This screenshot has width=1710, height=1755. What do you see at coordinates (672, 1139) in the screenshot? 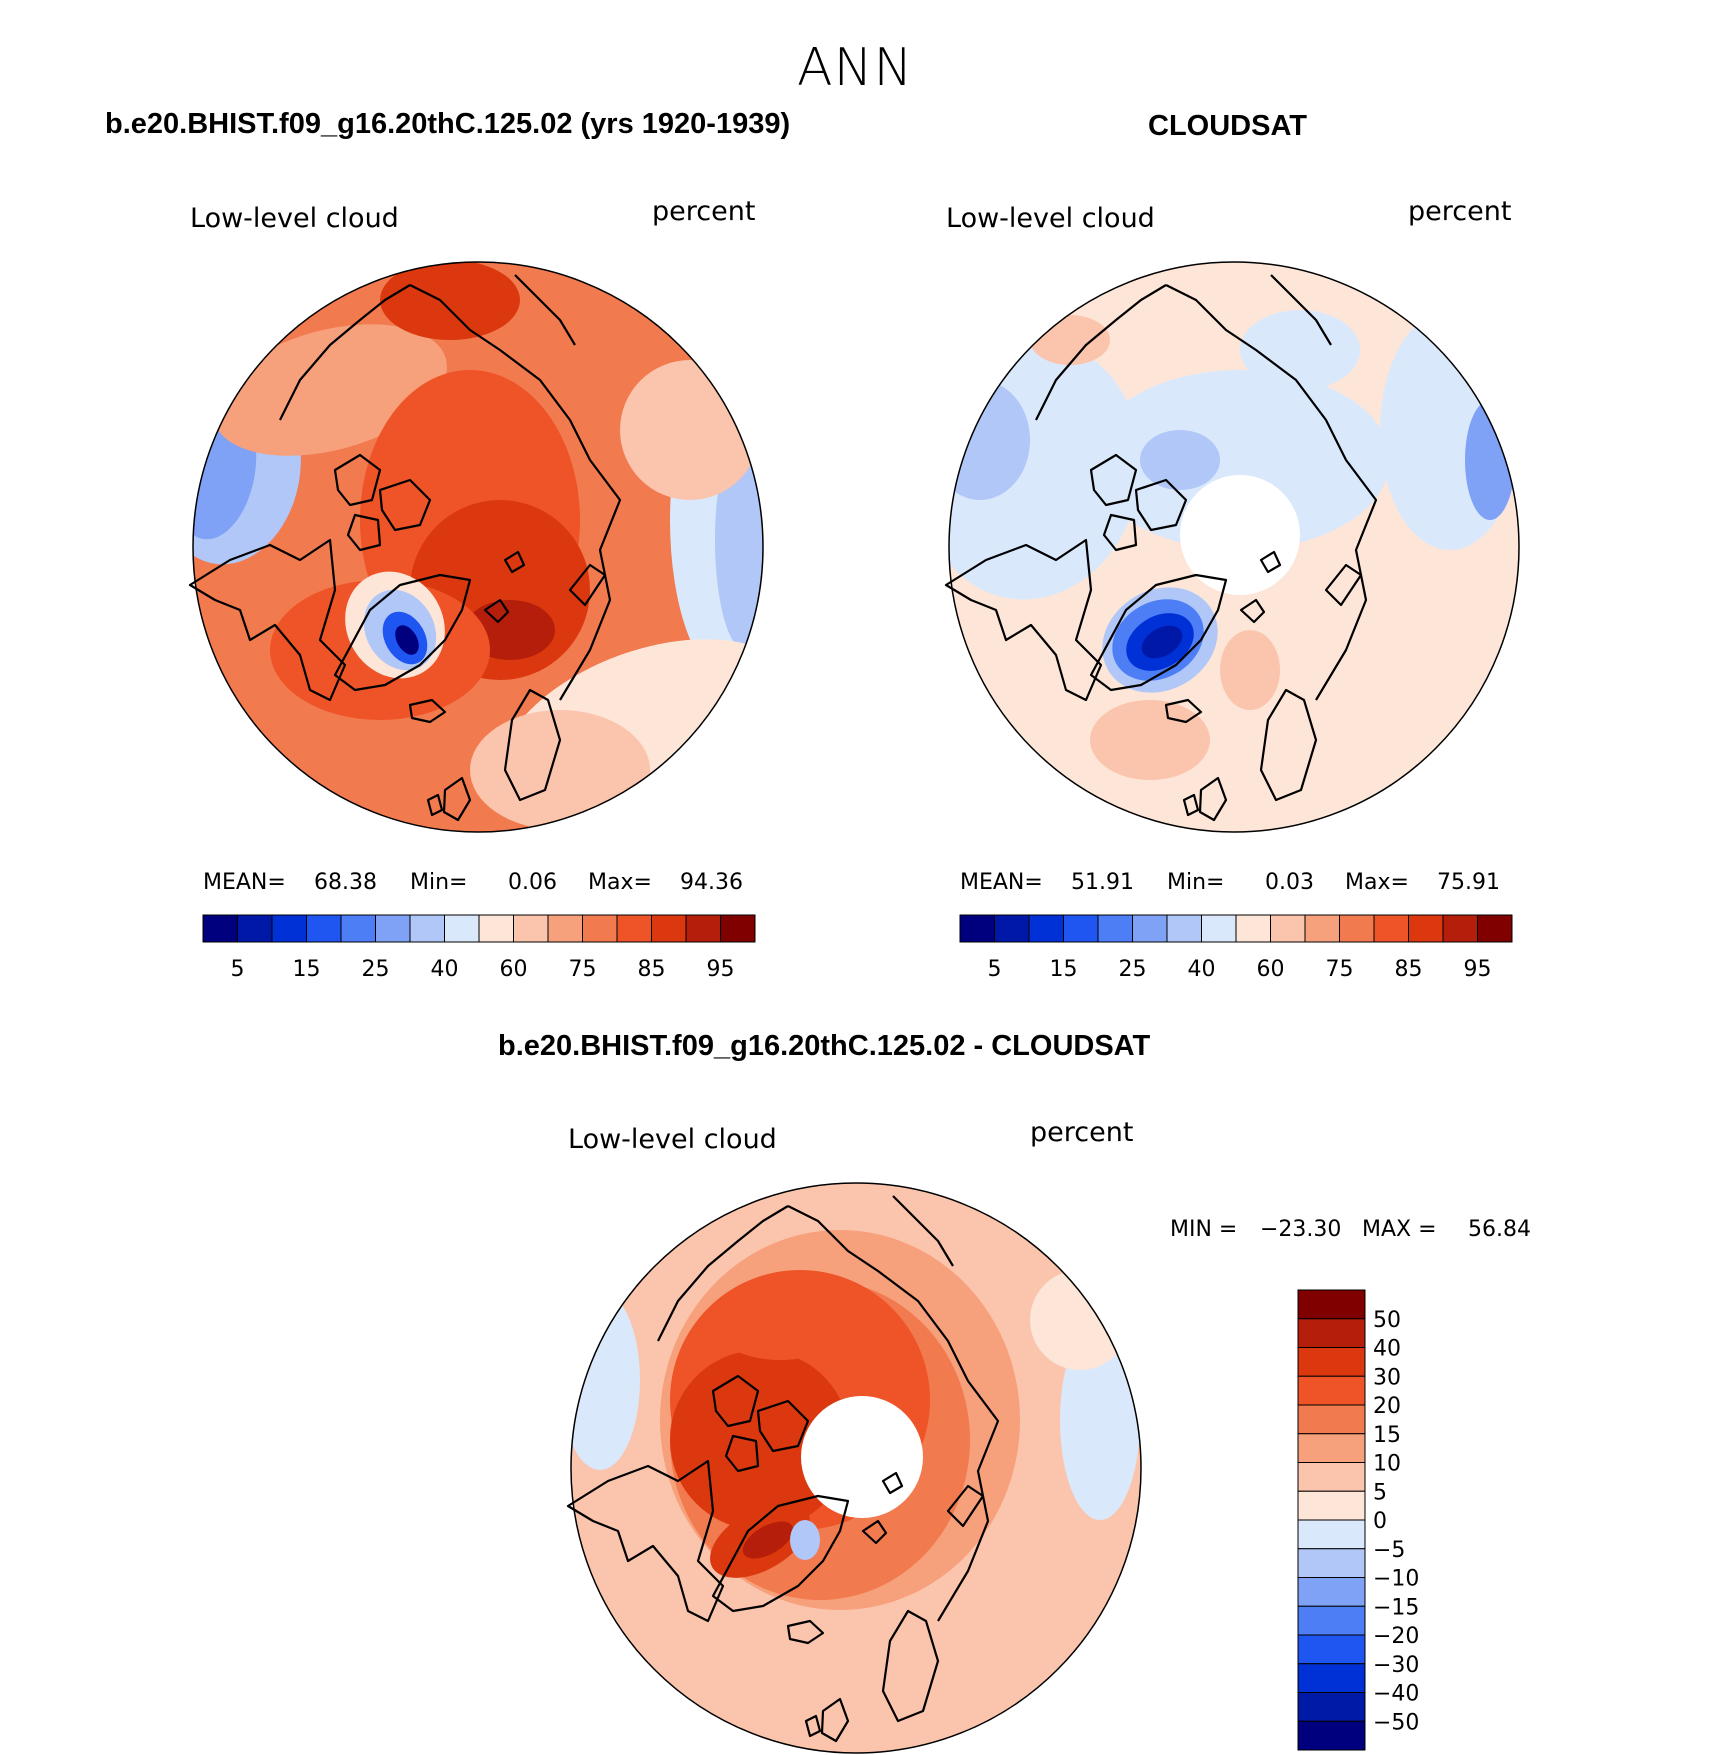
I see `variable-label-diff: Low-level cloud` at bounding box center [672, 1139].